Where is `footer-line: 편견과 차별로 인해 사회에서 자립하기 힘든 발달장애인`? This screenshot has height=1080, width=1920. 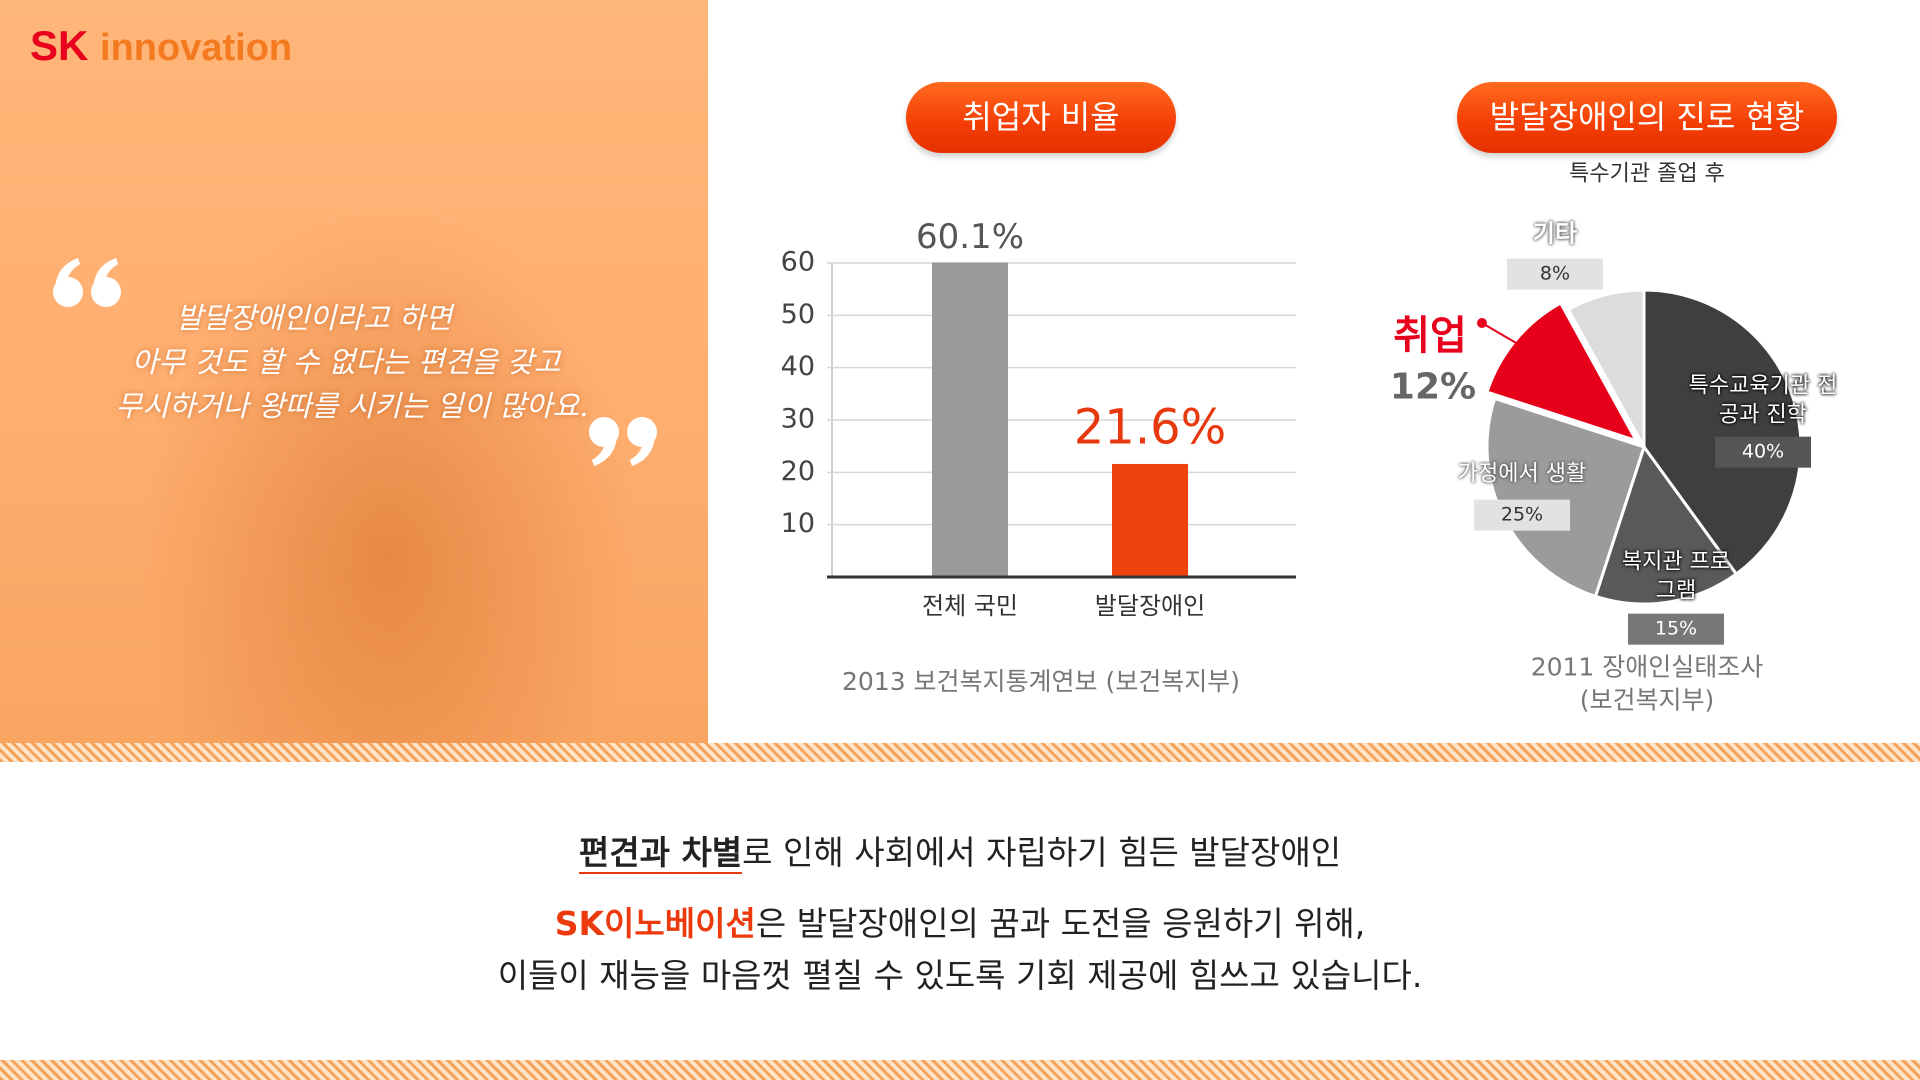
footer-line: 편견과 차별로 인해 사회에서 자립하기 힘든 발달장애인 is located at coordinates (960, 850).